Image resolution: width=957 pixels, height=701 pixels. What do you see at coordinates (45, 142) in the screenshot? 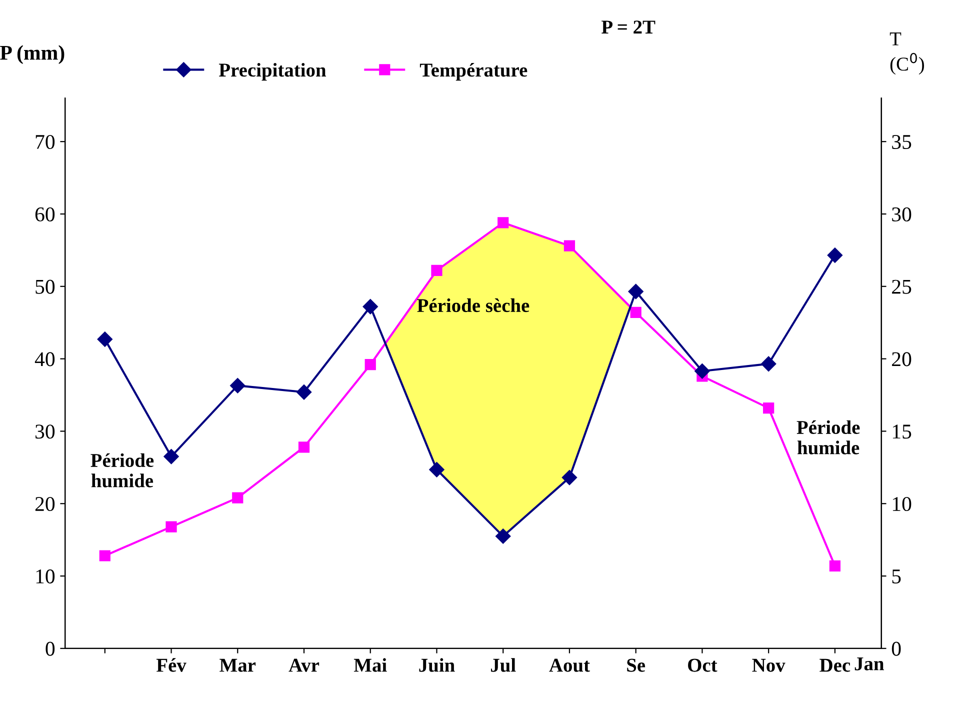
I see `y-tick-label: 70` at bounding box center [45, 142].